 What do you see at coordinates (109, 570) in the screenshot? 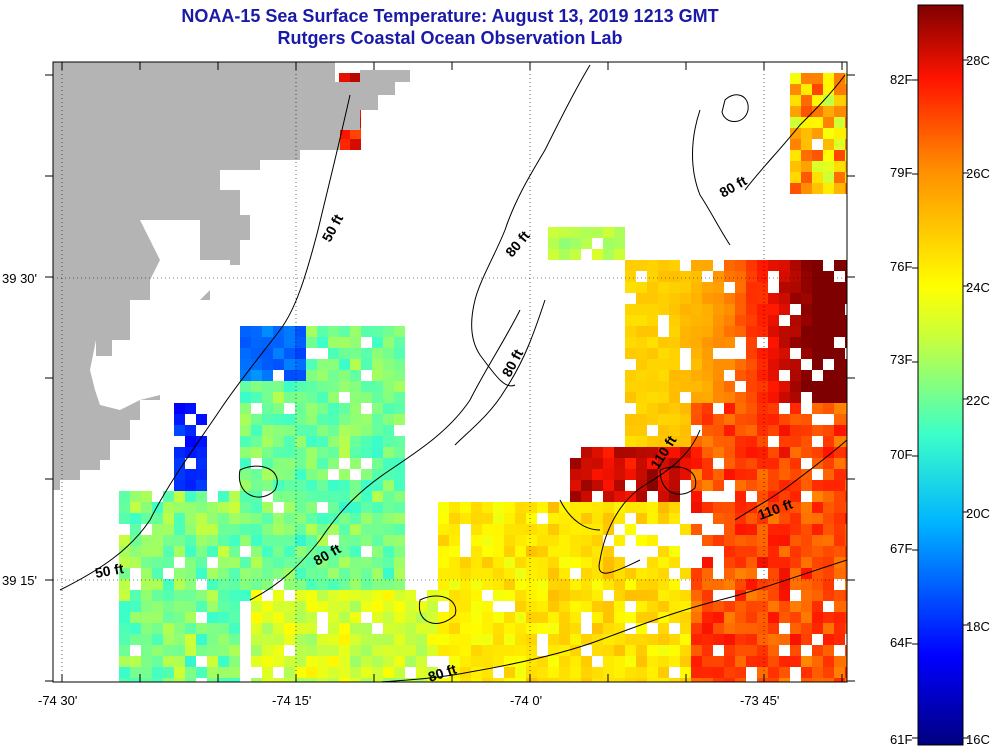
I see `contour-label: 50 ft` at bounding box center [109, 570].